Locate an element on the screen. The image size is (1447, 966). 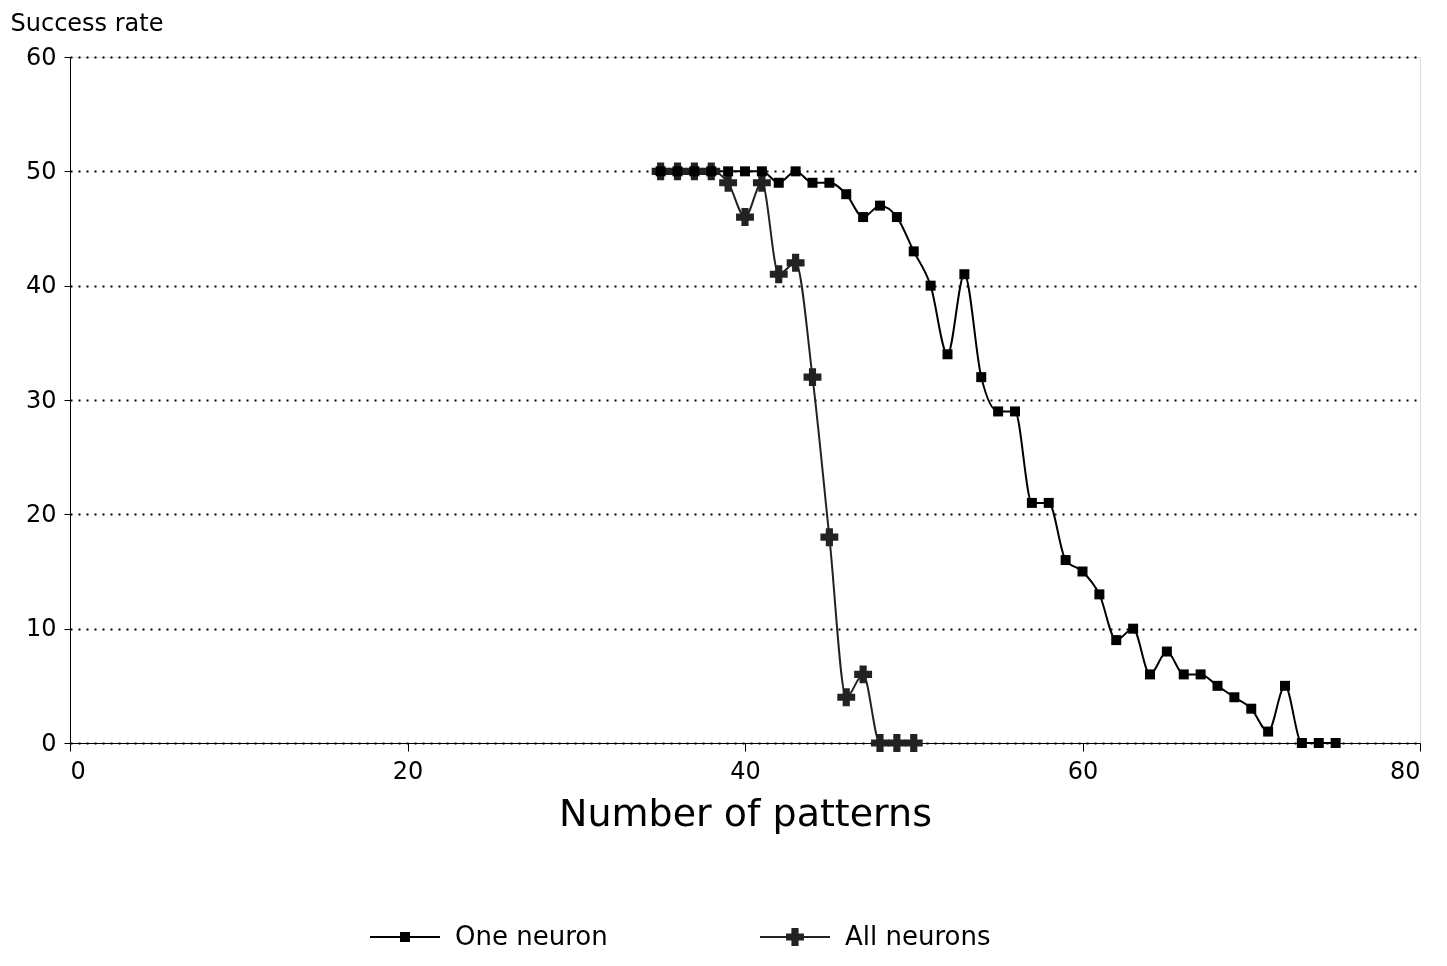
y-tick-label: 10 is located at coordinates (41, 628).